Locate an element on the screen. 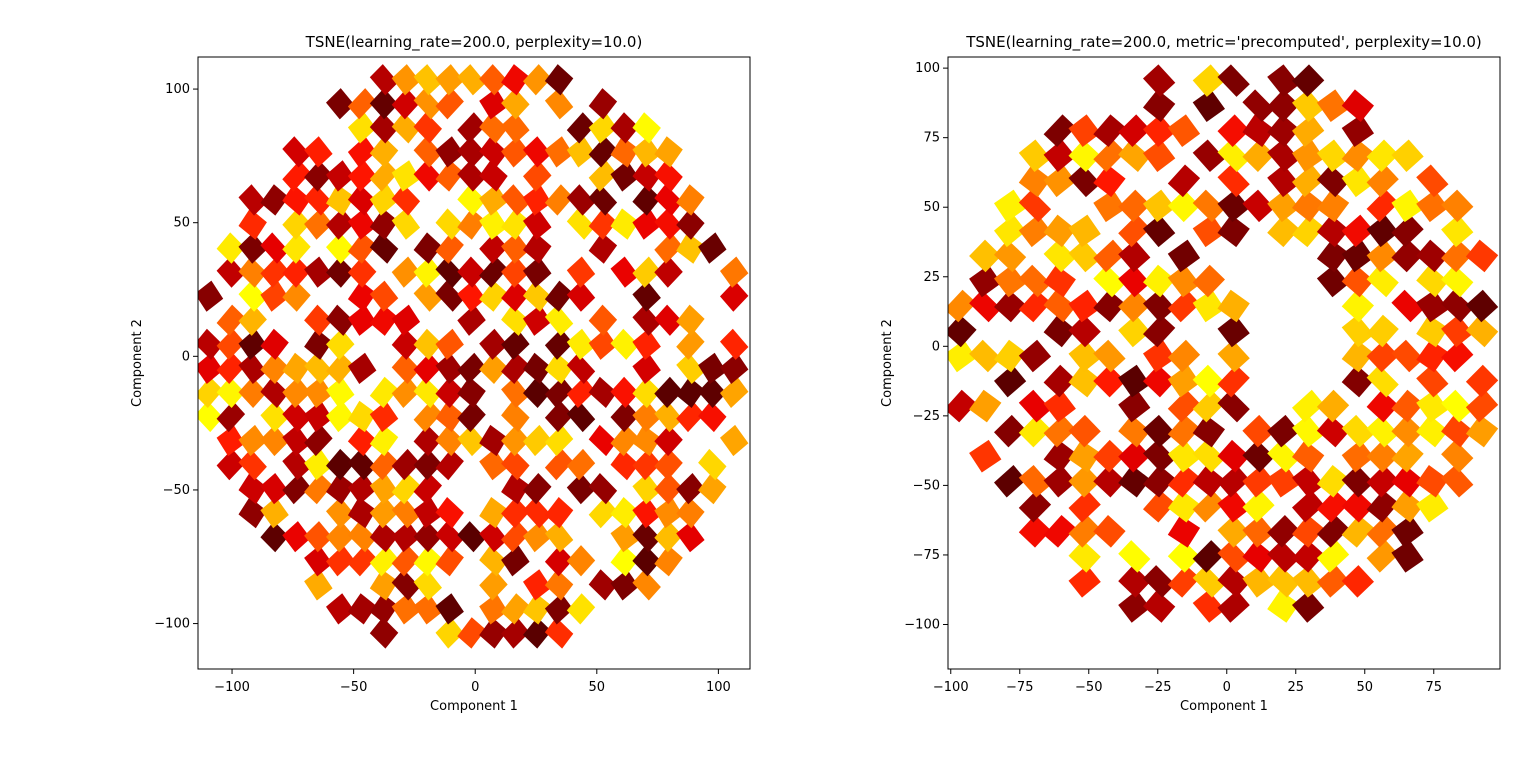 Image resolution: width=1536 pixels, height=762 pixels. x-axis-label-left: Component 1 is located at coordinates (474, 706).